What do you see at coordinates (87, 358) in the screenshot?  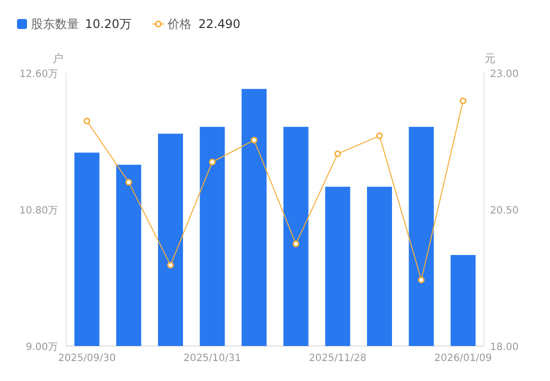 I see `x-tick-label: 2025/09/30` at bounding box center [87, 358].